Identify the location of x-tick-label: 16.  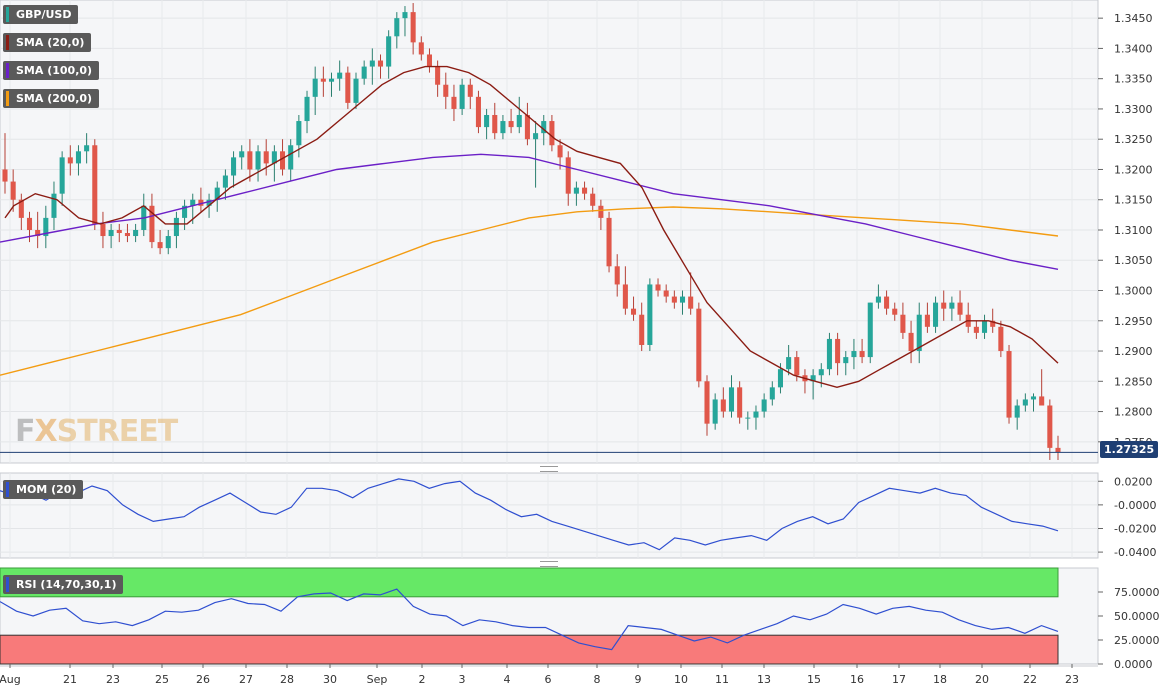
(857, 679).